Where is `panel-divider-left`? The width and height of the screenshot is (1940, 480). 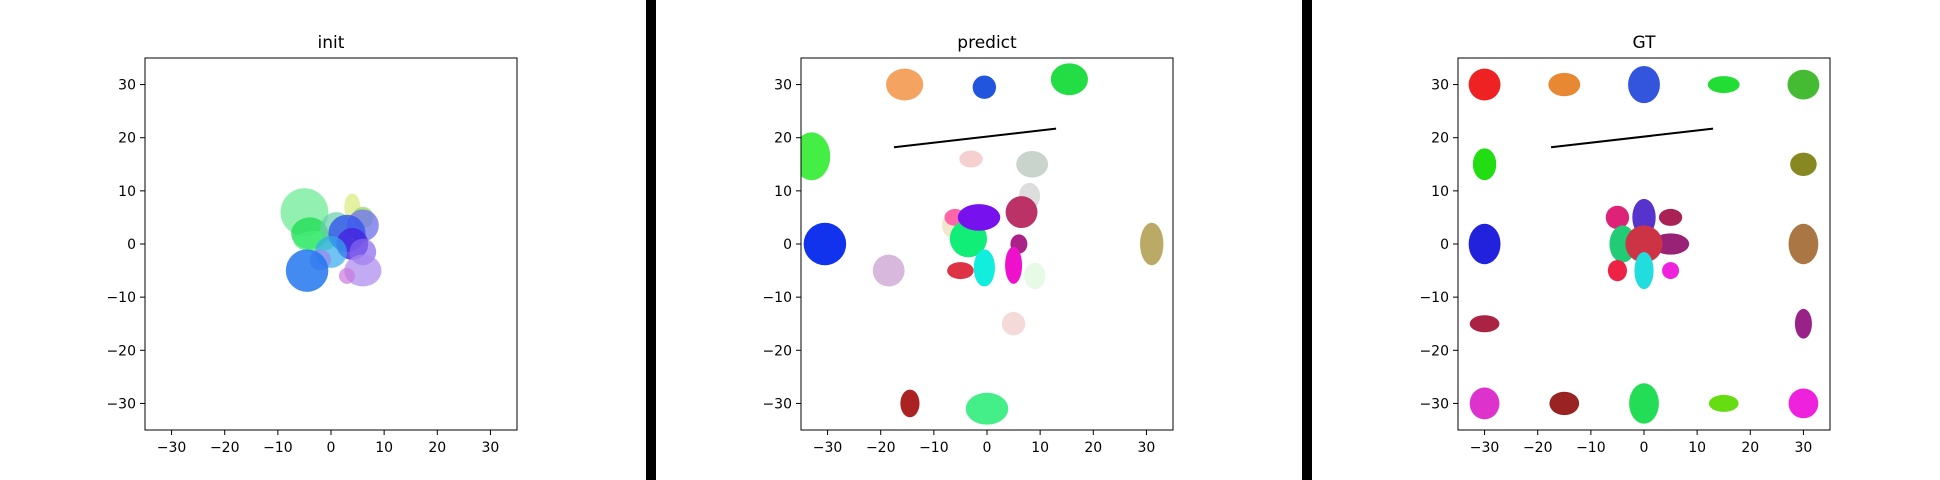 panel-divider-left is located at coordinates (651, 240).